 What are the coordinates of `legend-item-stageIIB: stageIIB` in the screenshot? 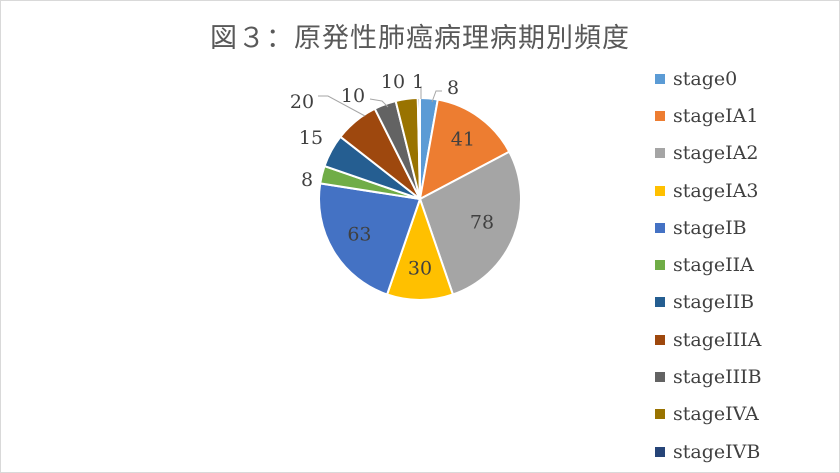 It's located at (745, 302).